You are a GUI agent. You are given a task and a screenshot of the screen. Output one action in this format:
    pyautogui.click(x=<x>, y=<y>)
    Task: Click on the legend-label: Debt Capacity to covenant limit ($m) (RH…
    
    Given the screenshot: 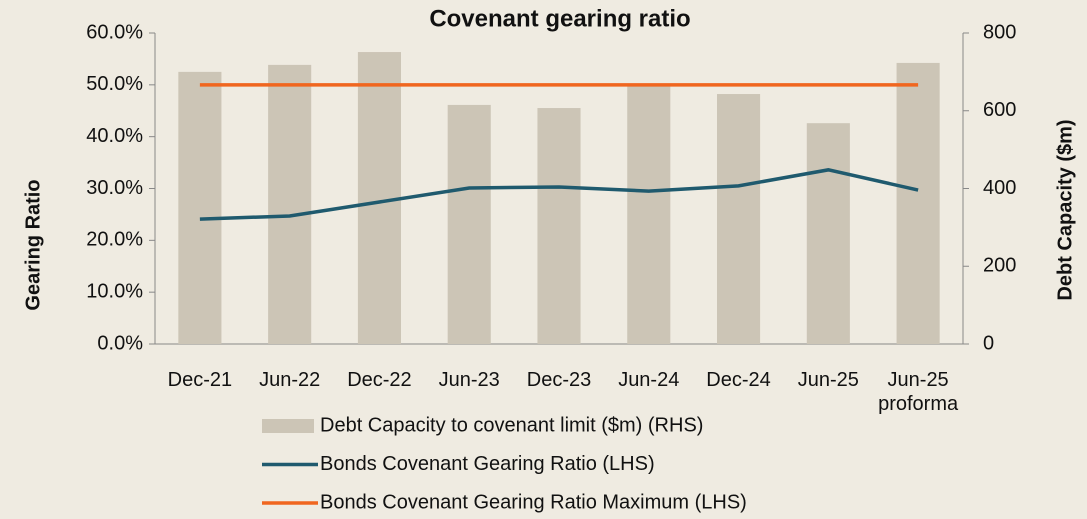 What is the action you would take?
    pyautogui.click(x=511, y=425)
    